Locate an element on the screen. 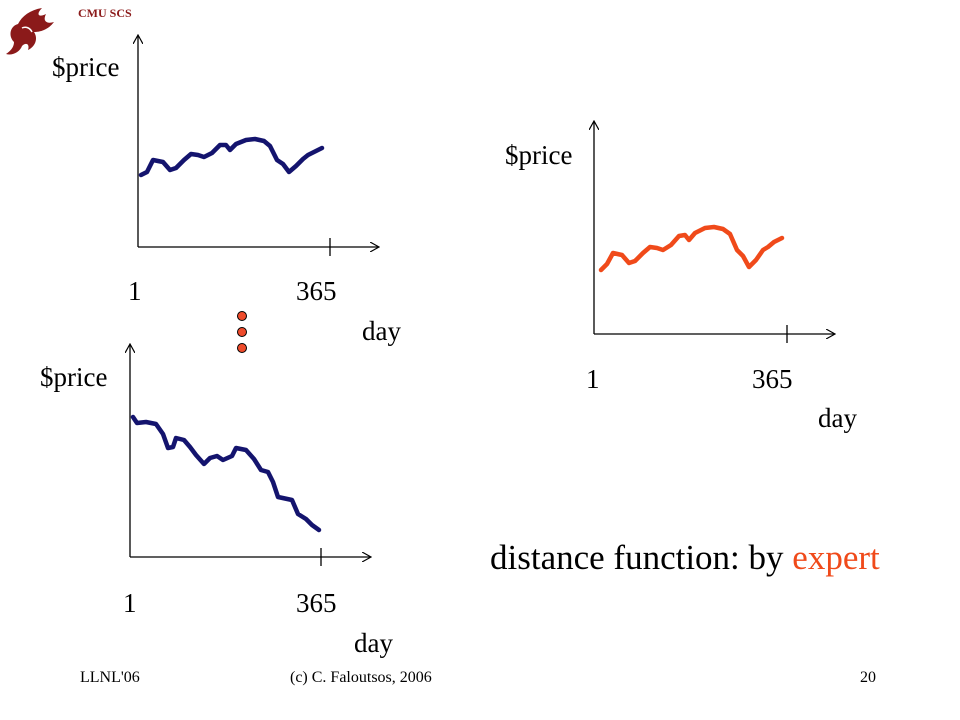  ellipsis-dots is located at coordinates (242, 332).